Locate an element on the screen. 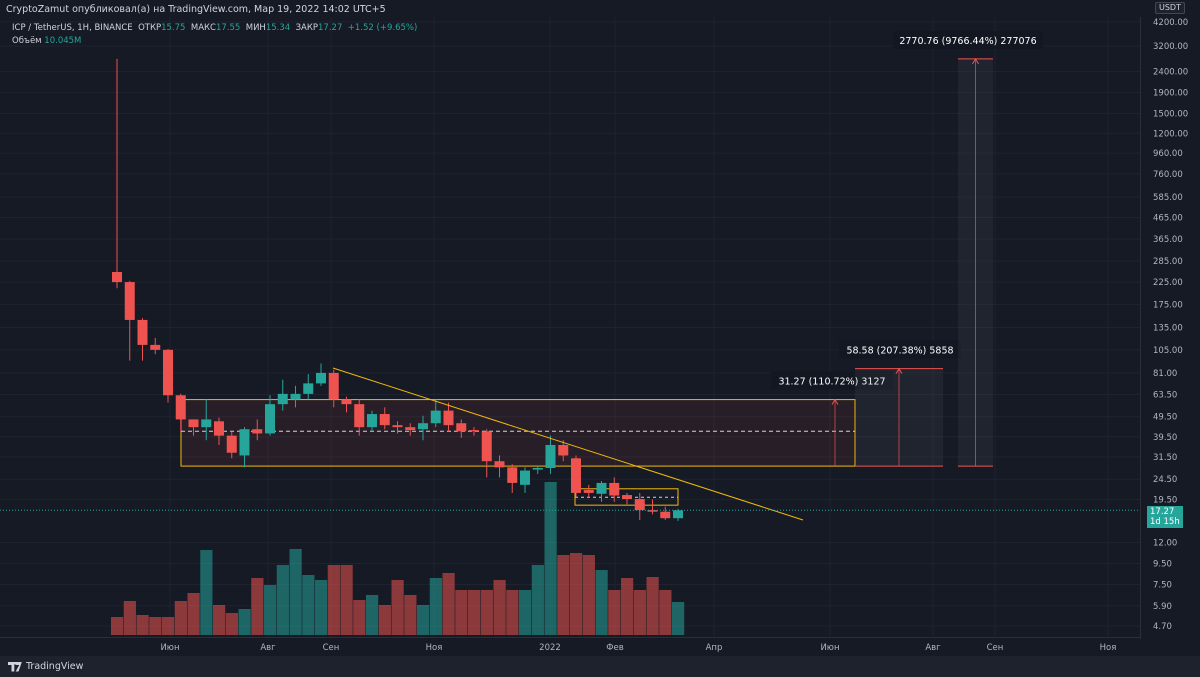  high-value: 17.55 is located at coordinates (228, 28).